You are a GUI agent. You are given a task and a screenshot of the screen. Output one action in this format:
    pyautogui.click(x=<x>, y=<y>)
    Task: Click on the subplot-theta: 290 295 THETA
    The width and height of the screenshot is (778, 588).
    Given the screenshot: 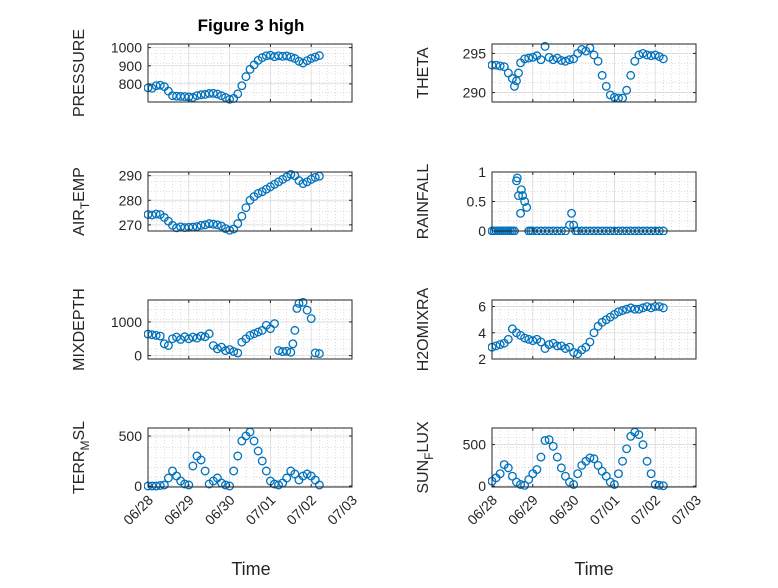 What is the action you would take?
    pyautogui.click(x=556, y=72)
    